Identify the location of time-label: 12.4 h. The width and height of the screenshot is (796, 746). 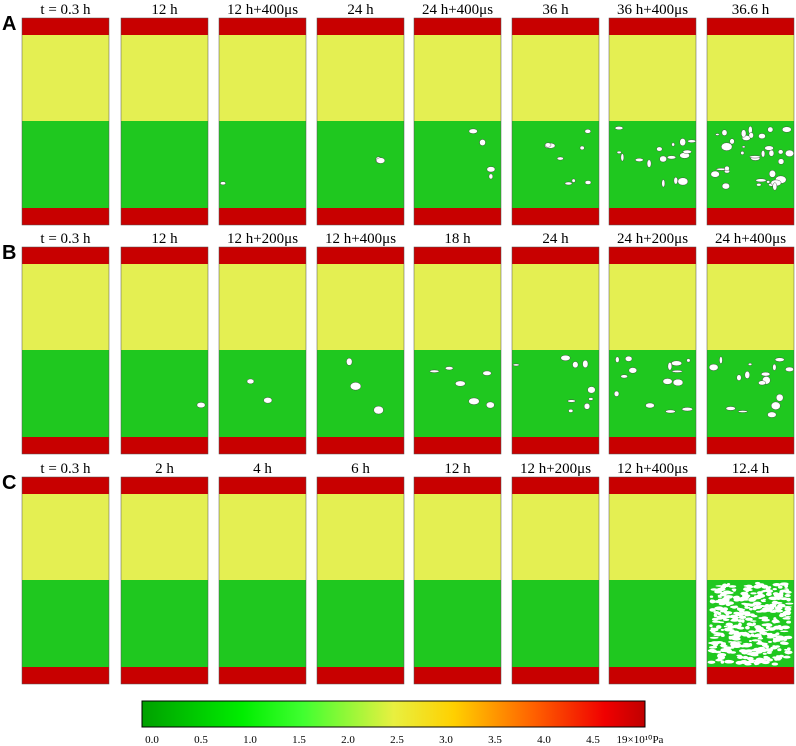
(751, 469).